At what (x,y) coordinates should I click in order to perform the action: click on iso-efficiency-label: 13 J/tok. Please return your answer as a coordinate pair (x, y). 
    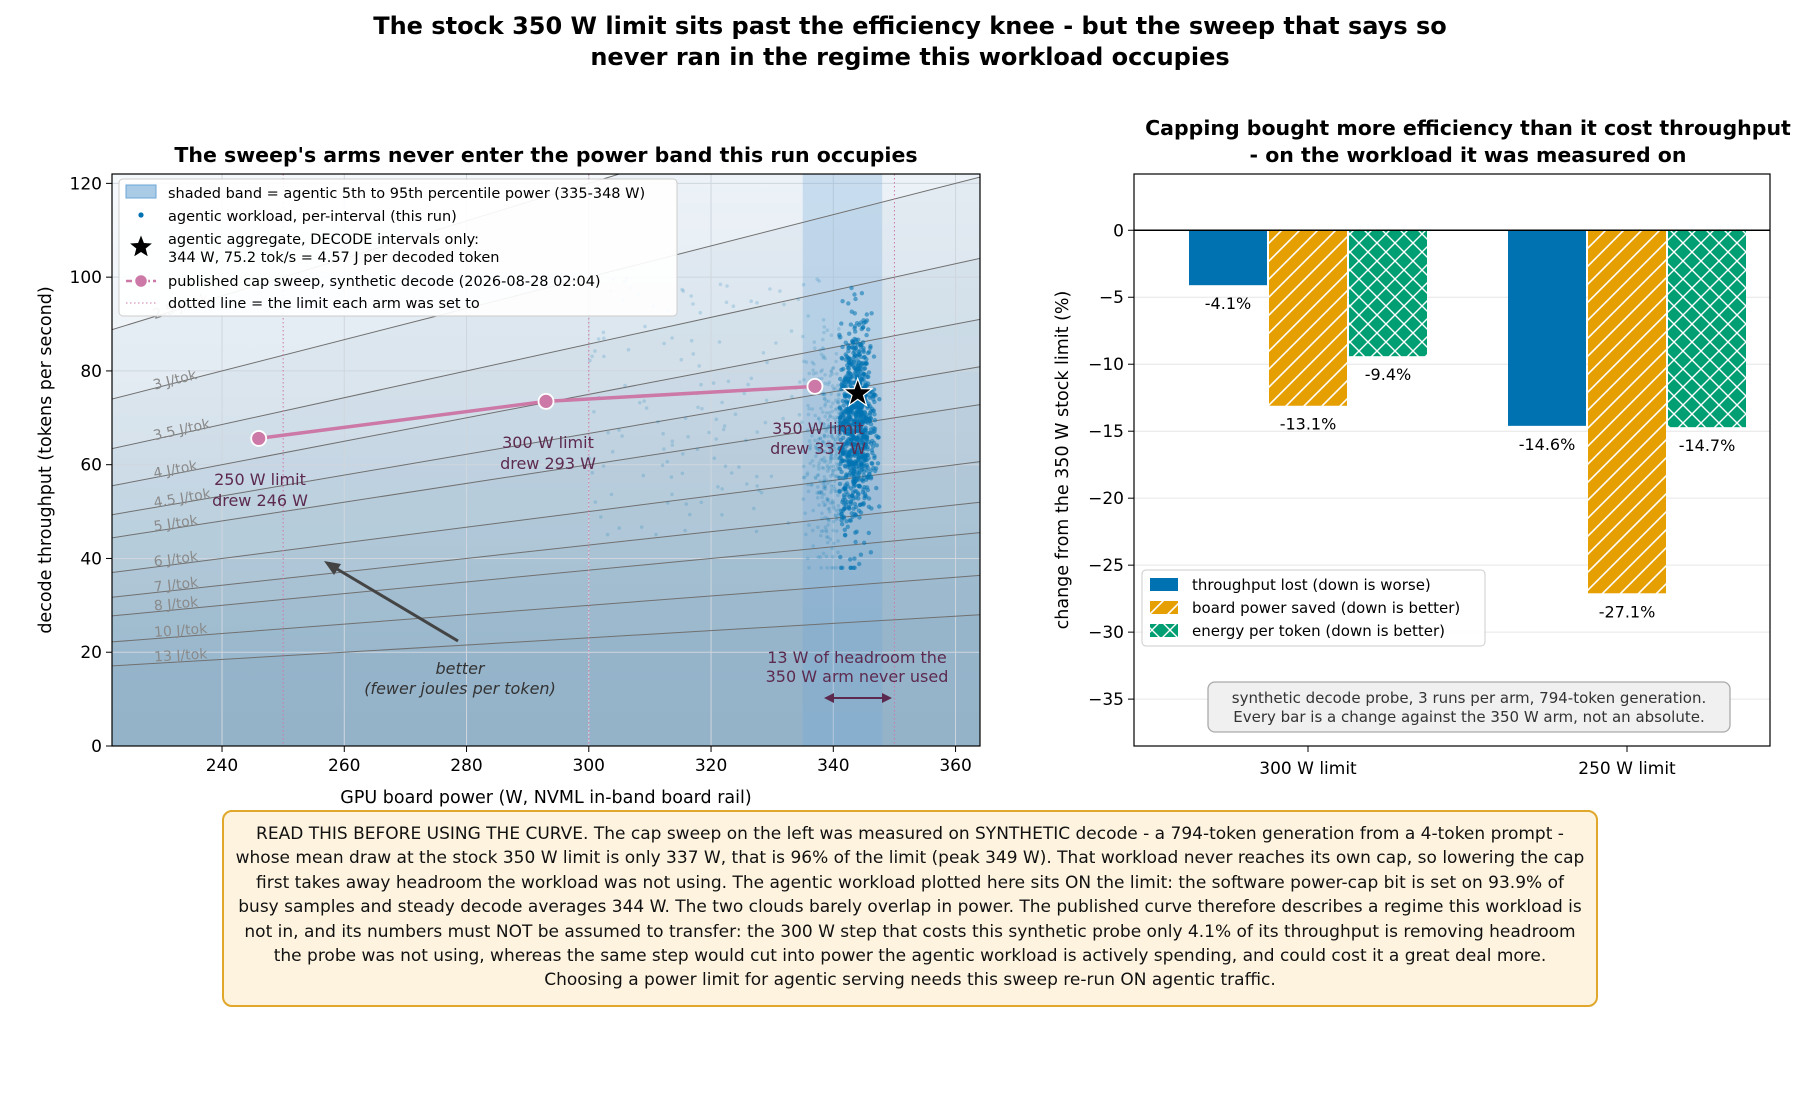
    Looking at the image, I should click on (181, 655).